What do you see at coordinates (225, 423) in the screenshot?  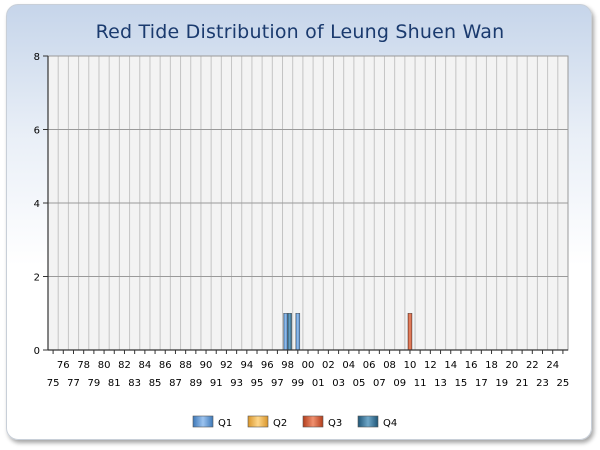 I see `legend-label-q1: Q1` at bounding box center [225, 423].